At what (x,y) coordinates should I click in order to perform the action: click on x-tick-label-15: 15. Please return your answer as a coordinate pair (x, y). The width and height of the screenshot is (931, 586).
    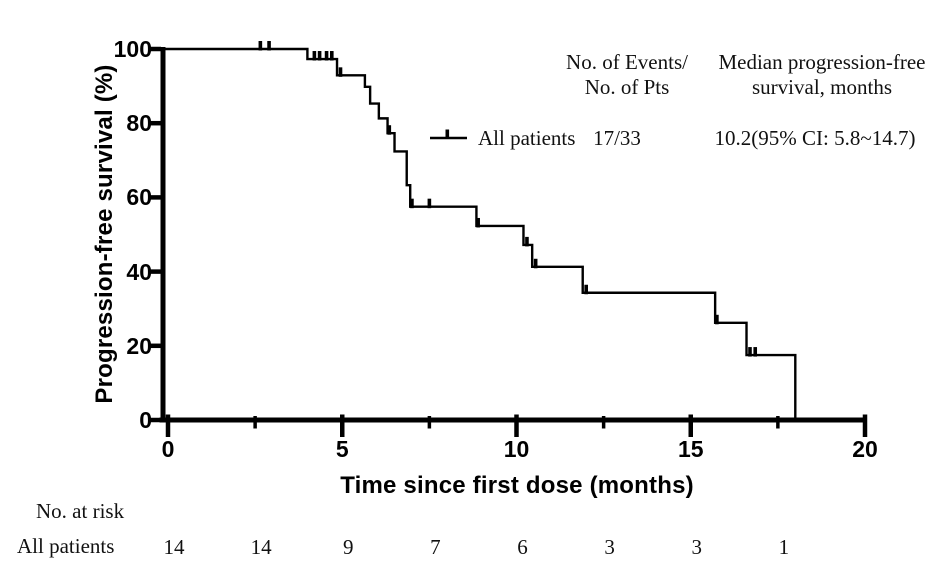
    Looking at the image, I should click on (690, 449).